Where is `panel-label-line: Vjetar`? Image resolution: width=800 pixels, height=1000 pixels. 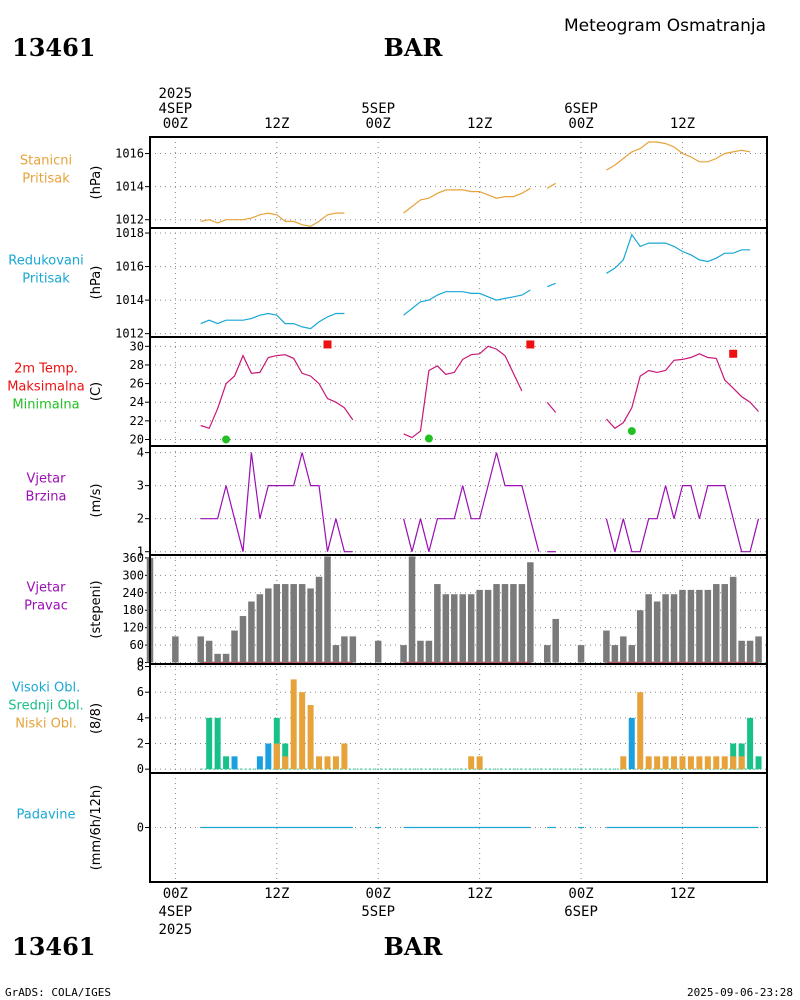
panel-label-line: Vjetar is located at coordinates (47, 479).